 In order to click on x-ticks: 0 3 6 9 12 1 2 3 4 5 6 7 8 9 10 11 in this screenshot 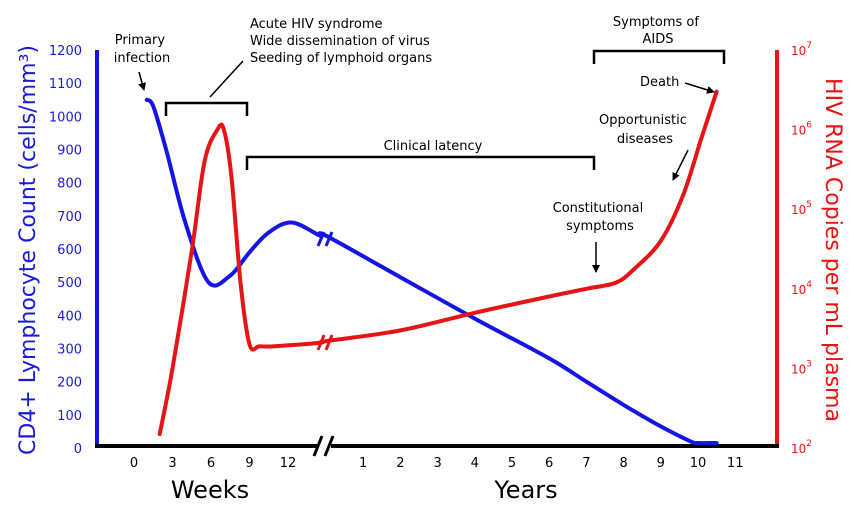, I will do `click(437, 463)`.